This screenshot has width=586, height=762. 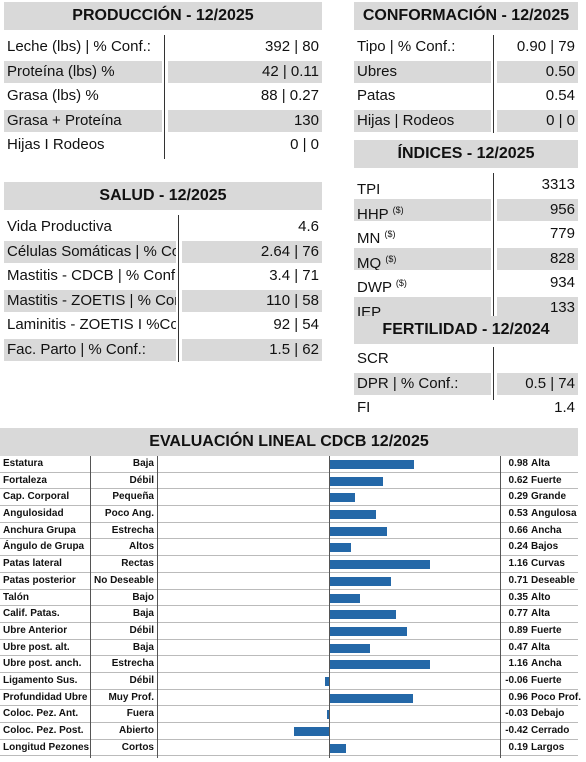 I want to click on lineal-trait: Ubre Anterior, so click(x=35, y=630).